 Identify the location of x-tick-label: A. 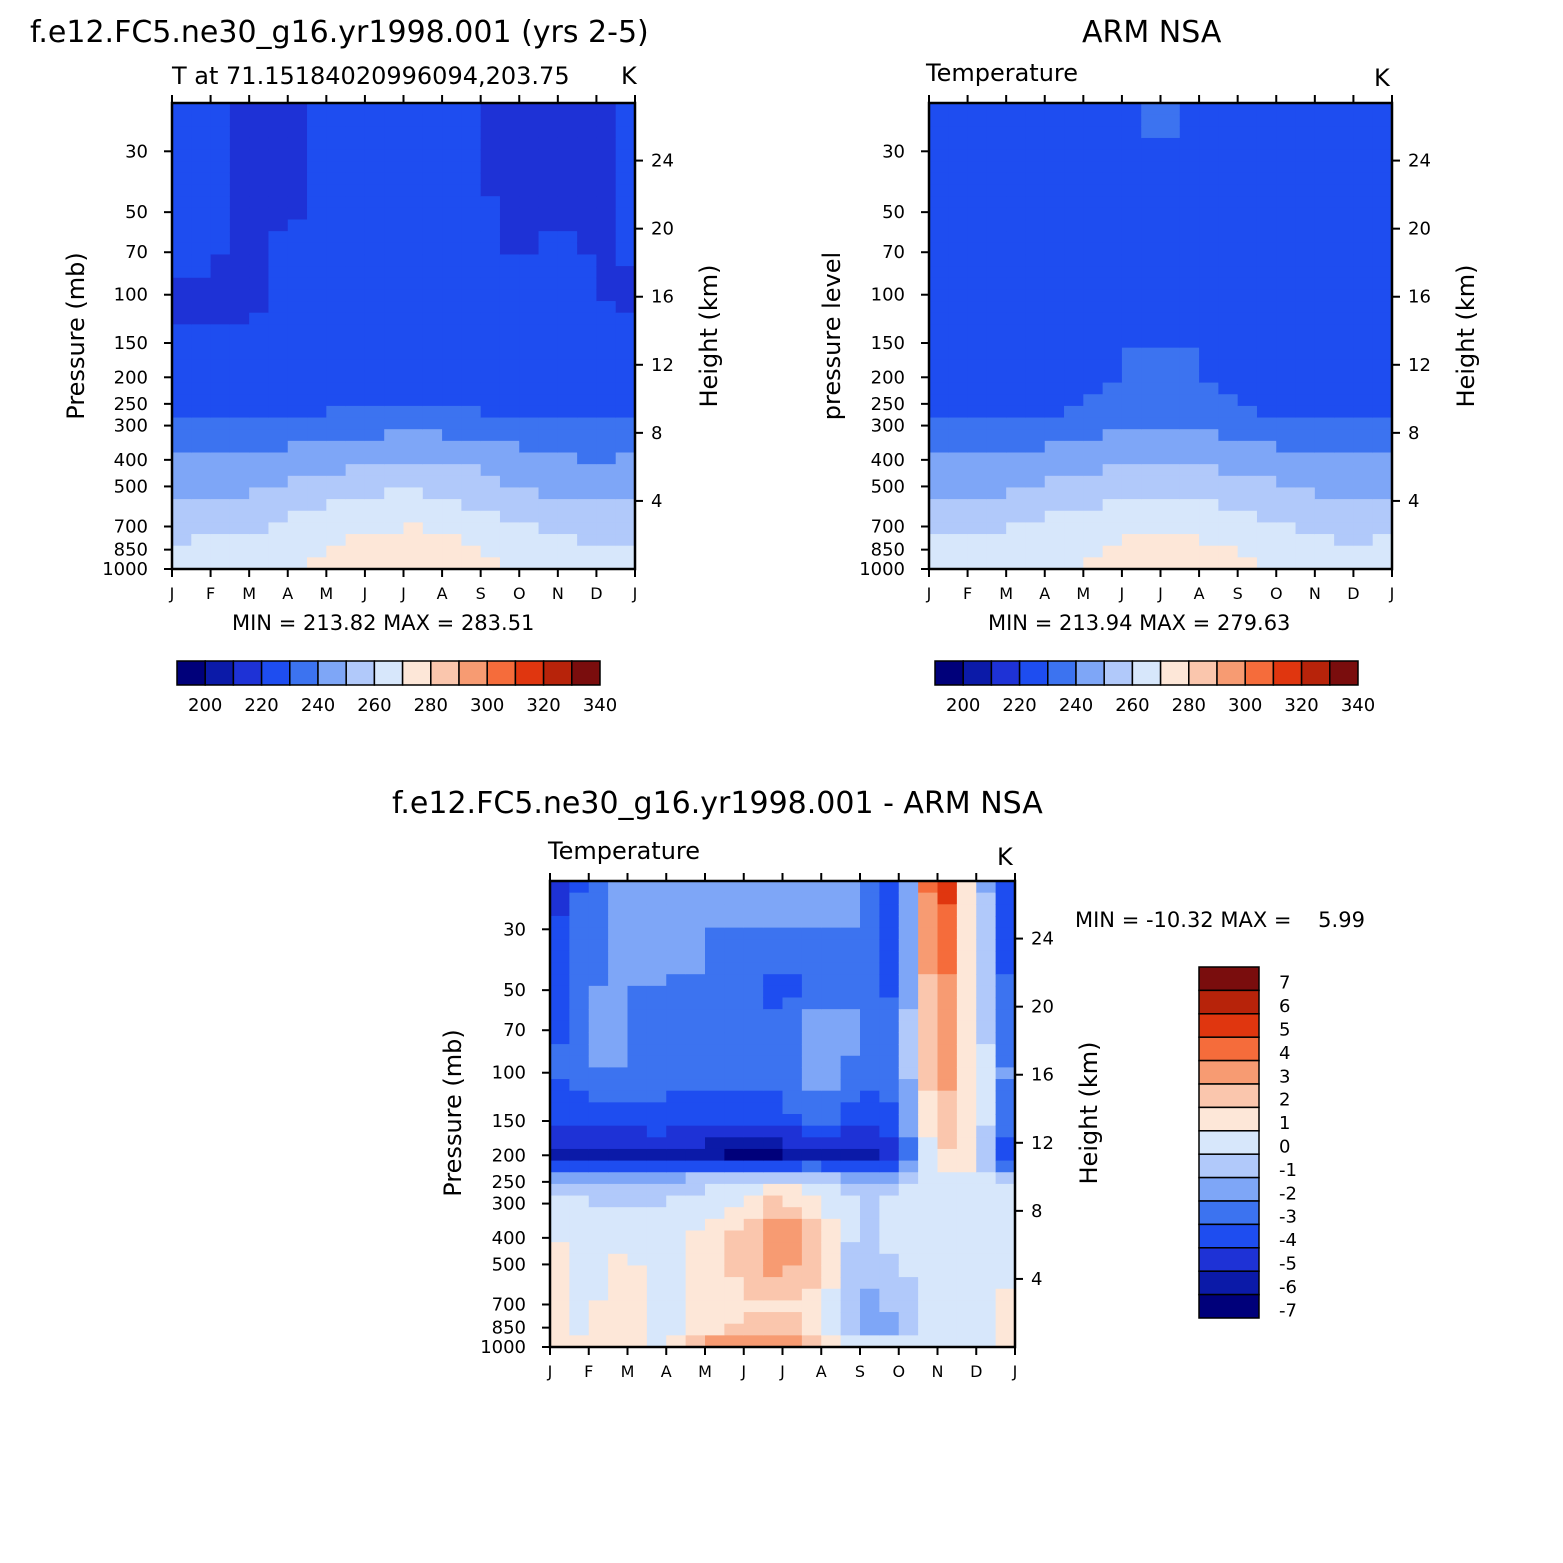
(821, 1371).